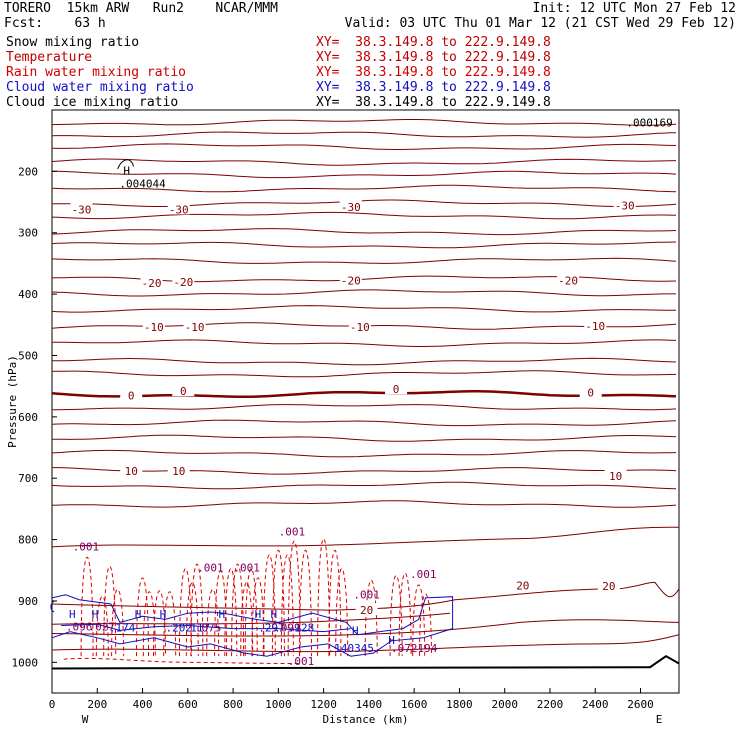  Describe the element at coordinates (433, 42) in the screenshot. I see `legend-xy-snow: XY= 38.3.149.8 to 222.9.149.8` at that location.